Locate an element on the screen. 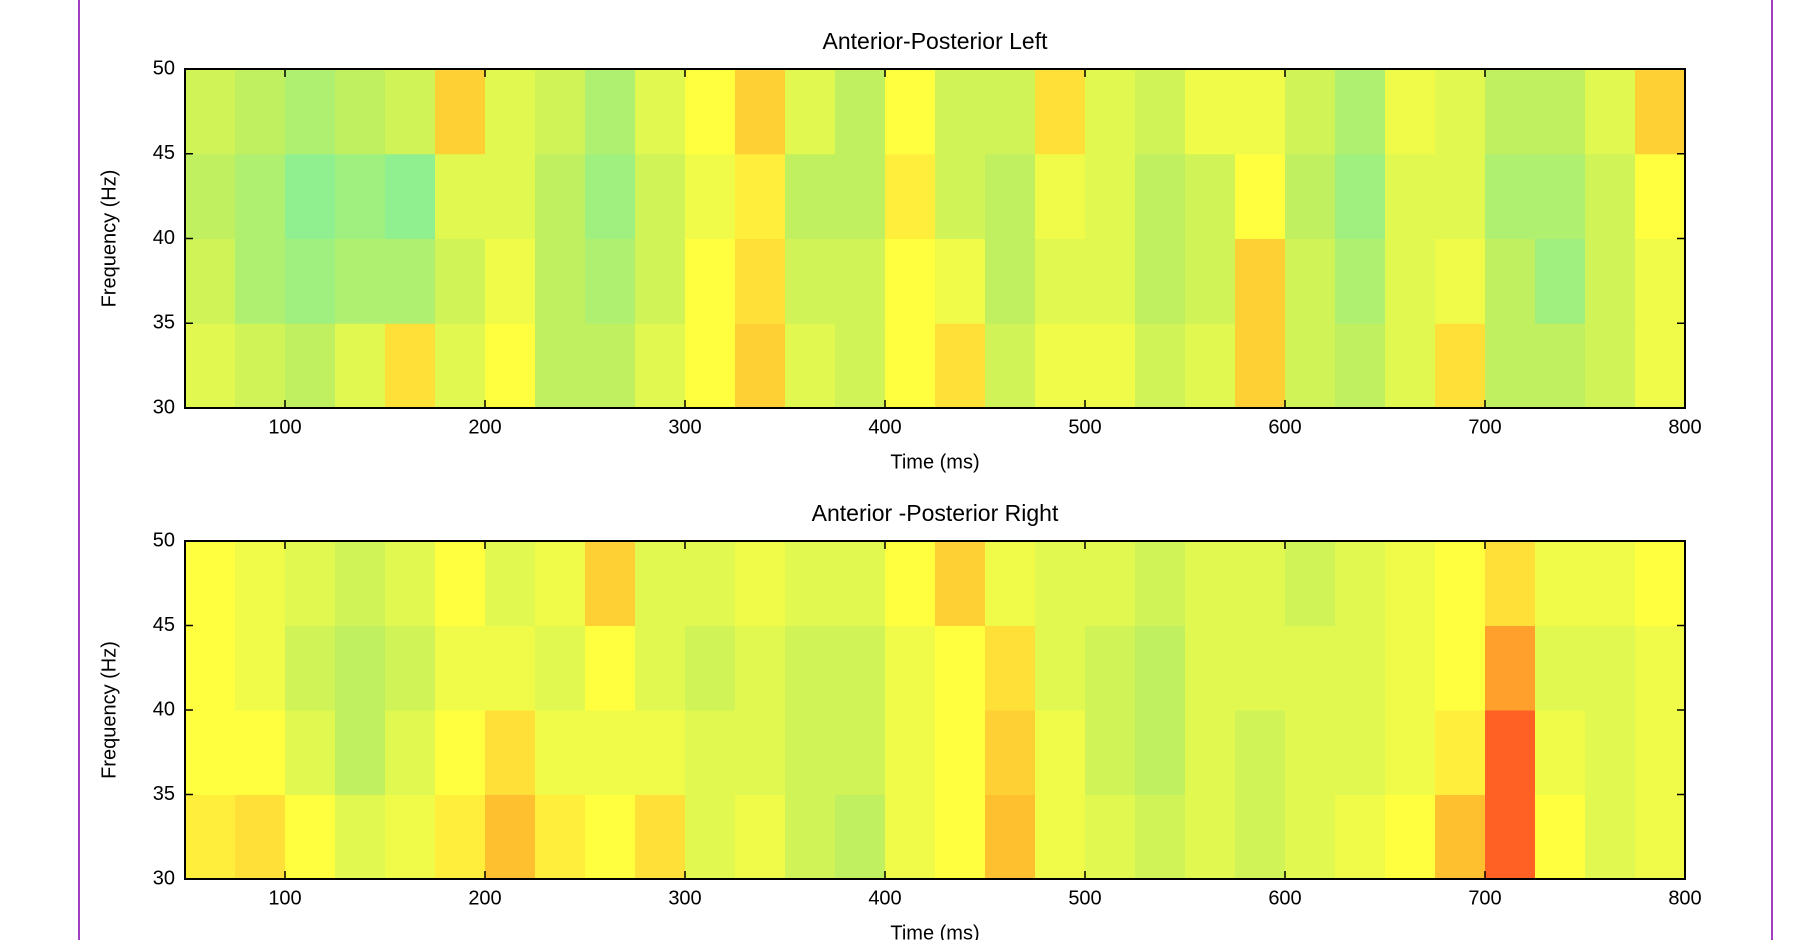  x-tick-label: 800 is located at coordinates (1684, 898).